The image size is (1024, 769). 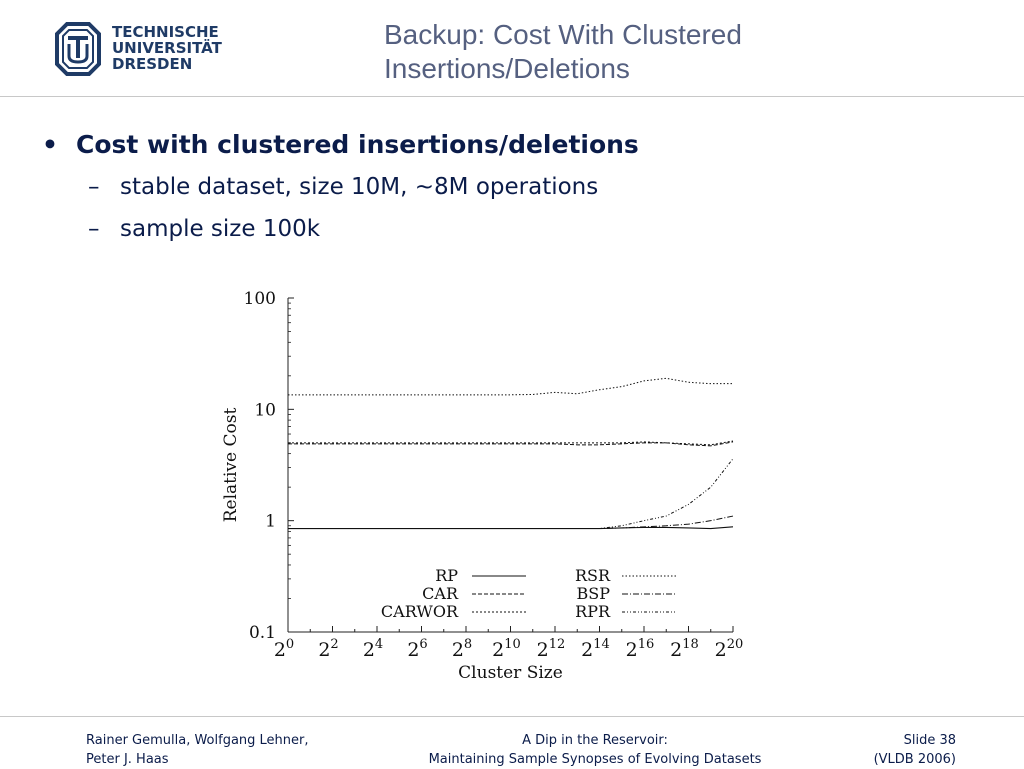 I want to click on x-tick-label: 220, so click(x=729, y=649).